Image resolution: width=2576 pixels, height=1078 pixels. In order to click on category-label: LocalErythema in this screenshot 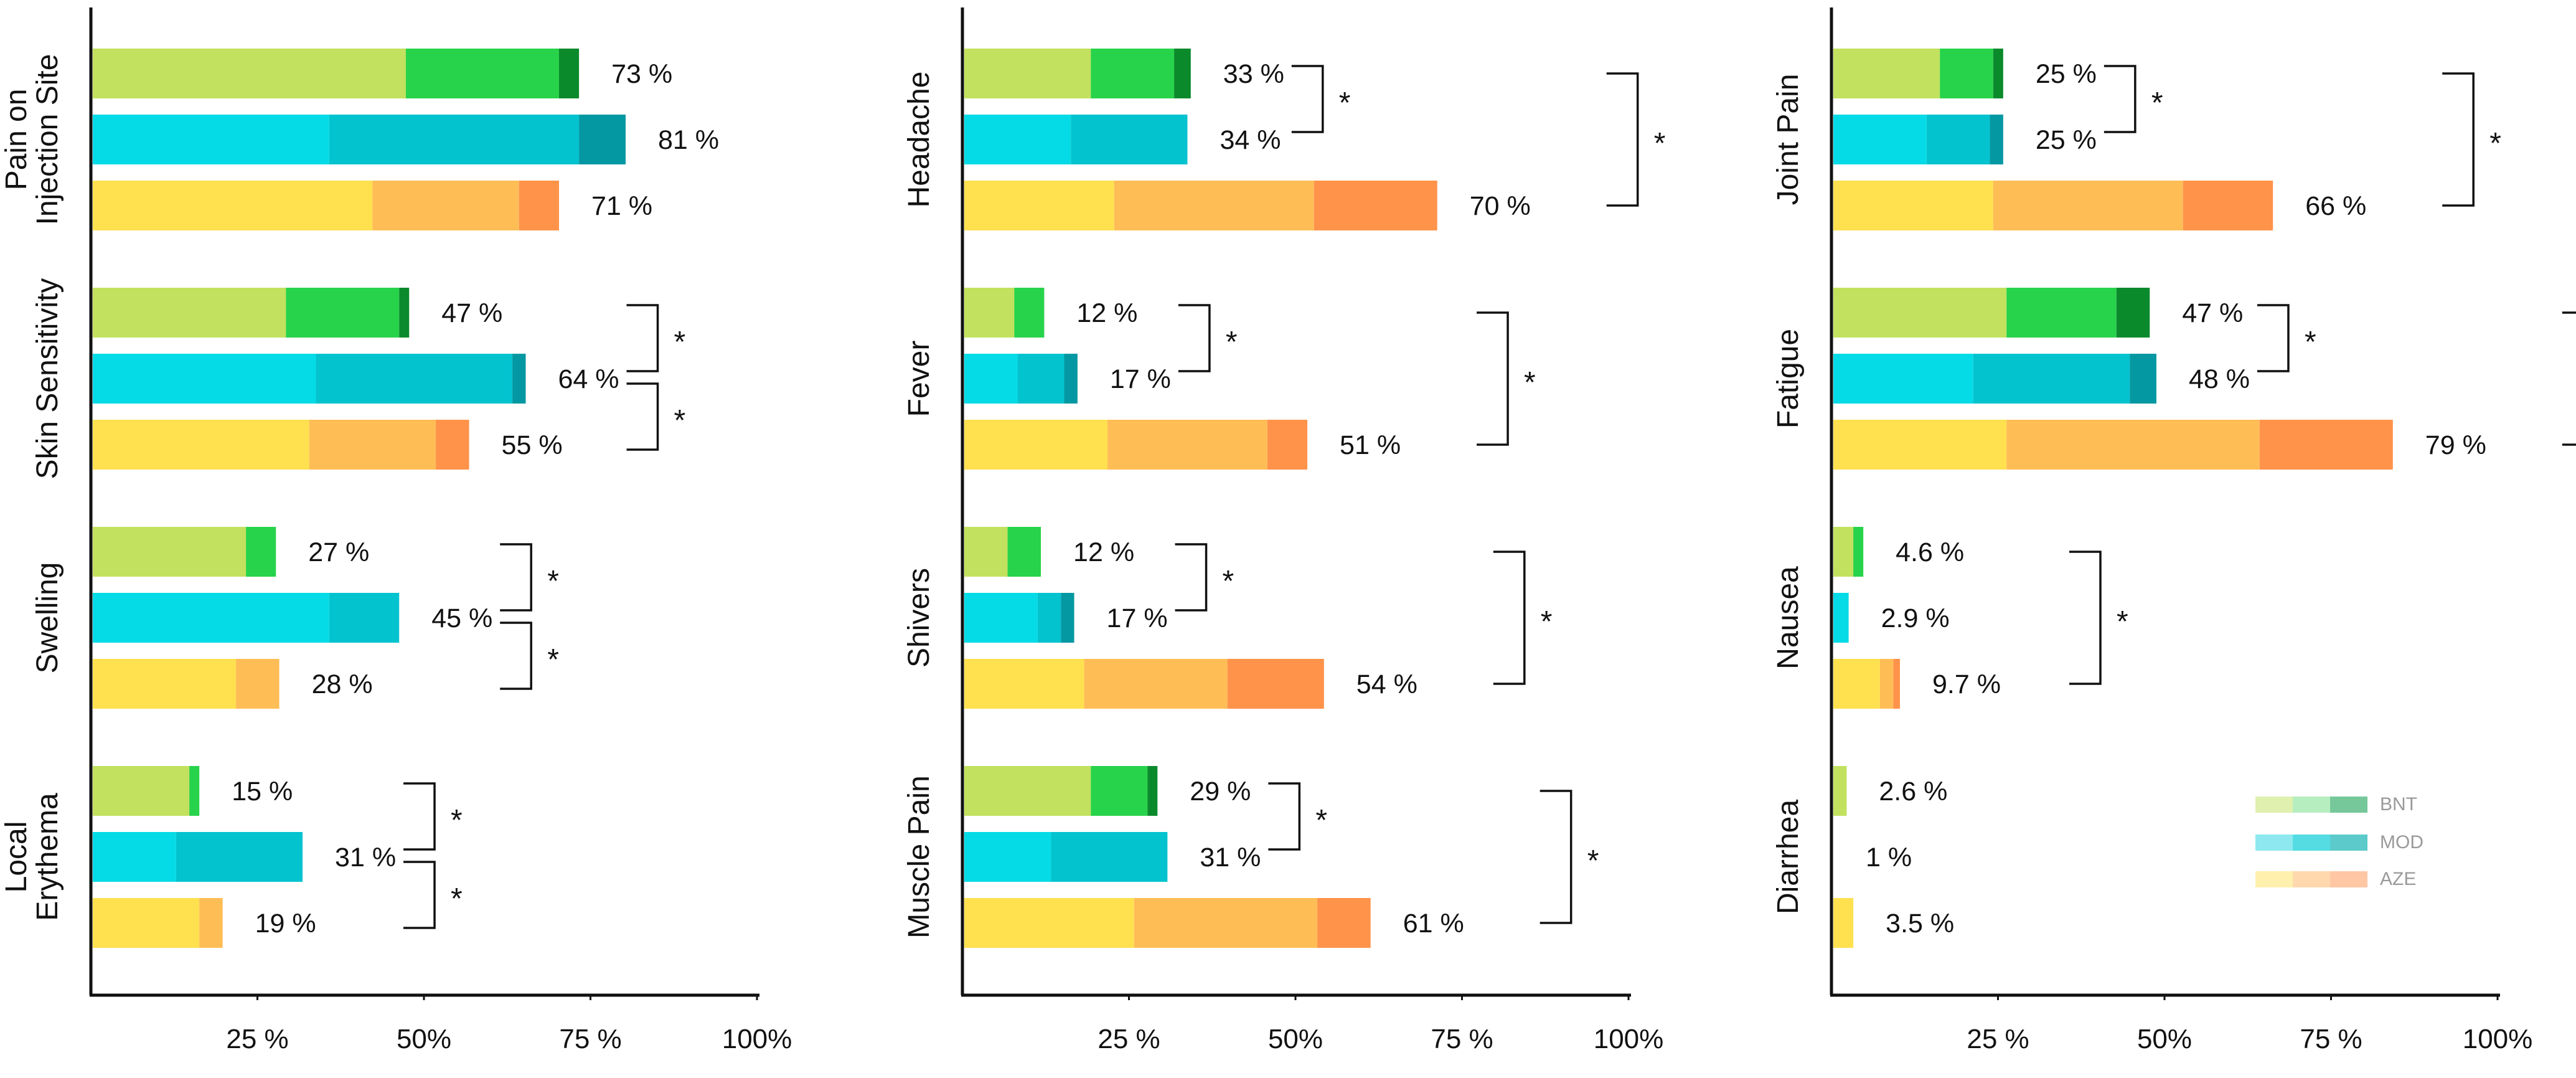, I will do `click(32, 857)`.